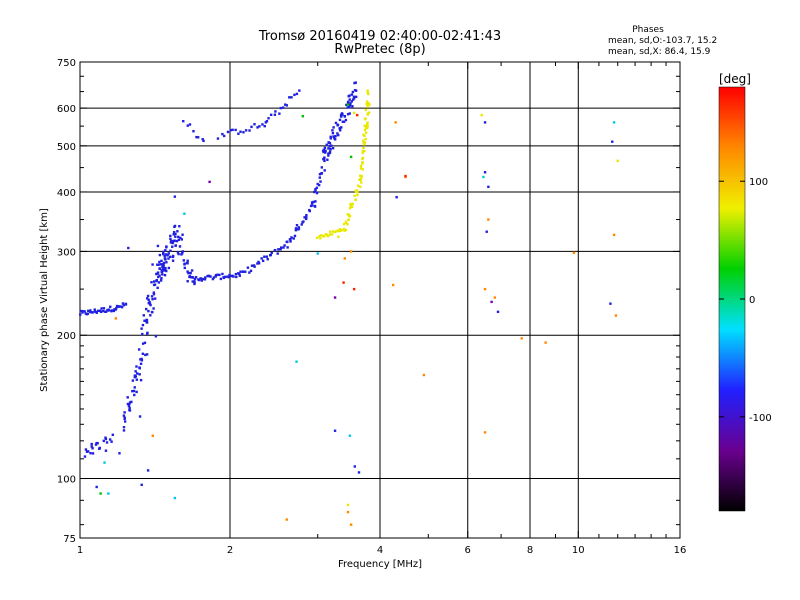 This screenshot has height=600, width=800. I want to click on x-tick-label: 8, so click(530, 550).